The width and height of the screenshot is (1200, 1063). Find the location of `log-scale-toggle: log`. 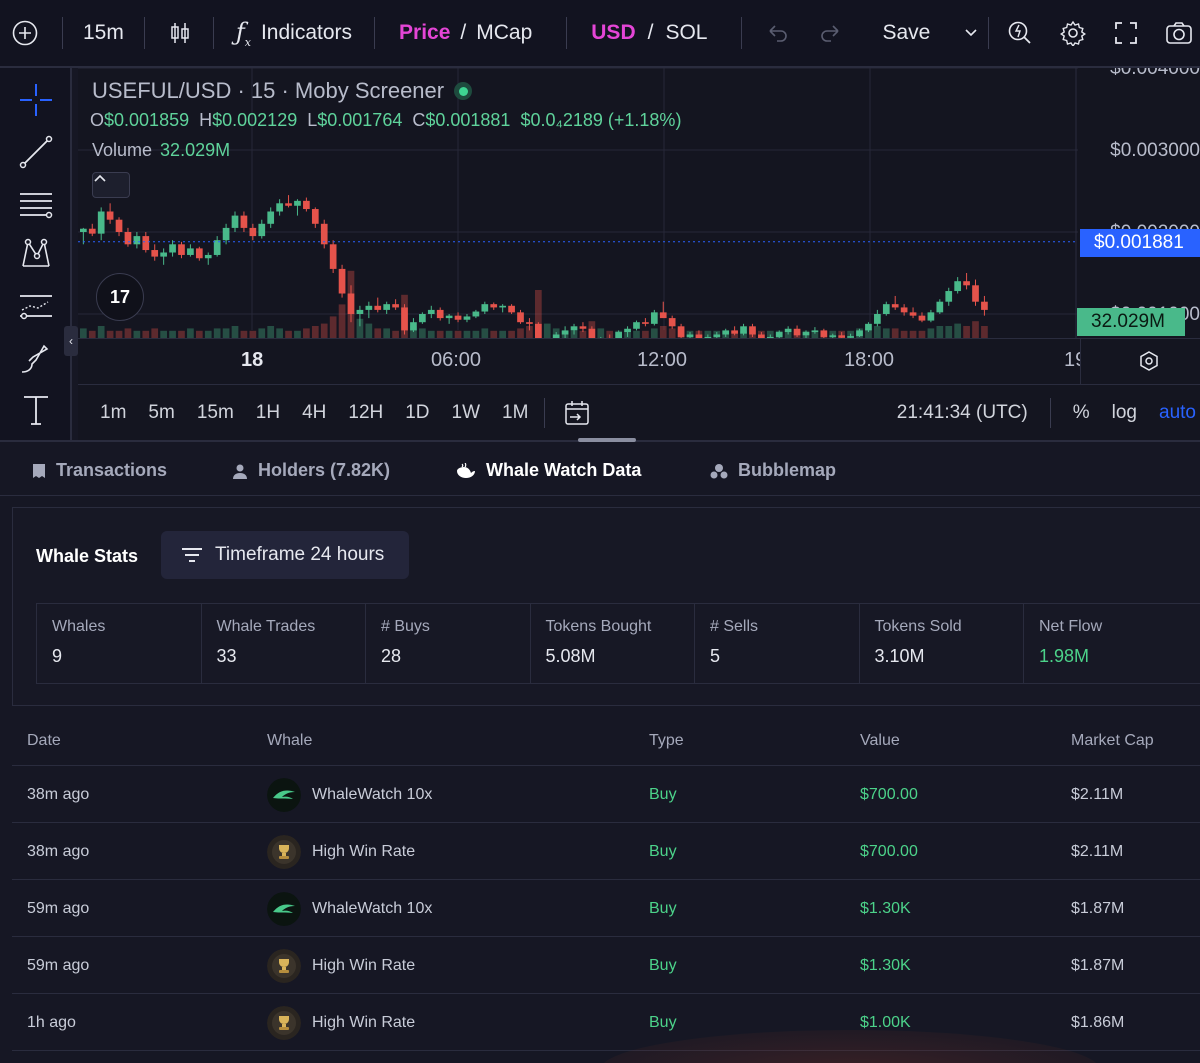

log-scale-toggle: log is located at coordinates (1124, 412).